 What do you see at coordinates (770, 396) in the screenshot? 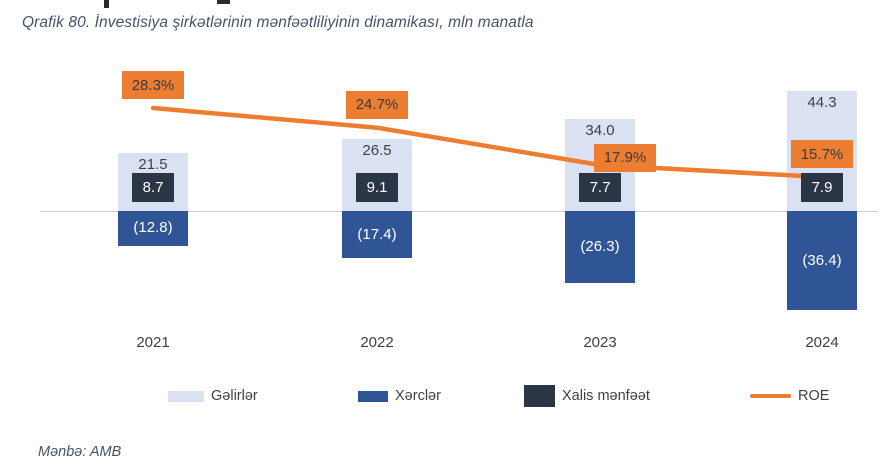
I see `roe-line-swatch-icon` at bounding box center [770, 396].